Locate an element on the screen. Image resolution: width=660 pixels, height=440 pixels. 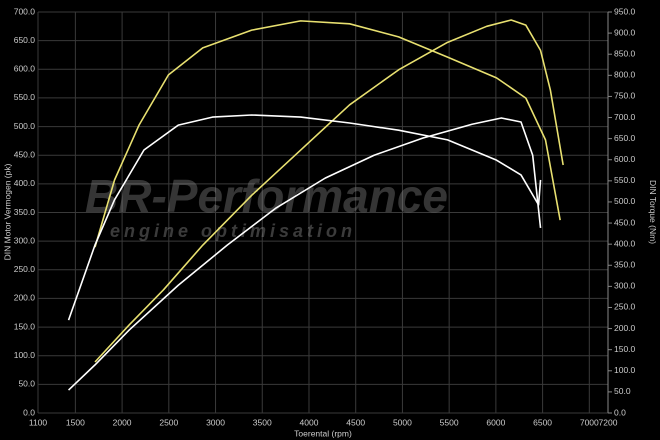
y2-tick-label: 50.0 is located at coordinates (622, 391).